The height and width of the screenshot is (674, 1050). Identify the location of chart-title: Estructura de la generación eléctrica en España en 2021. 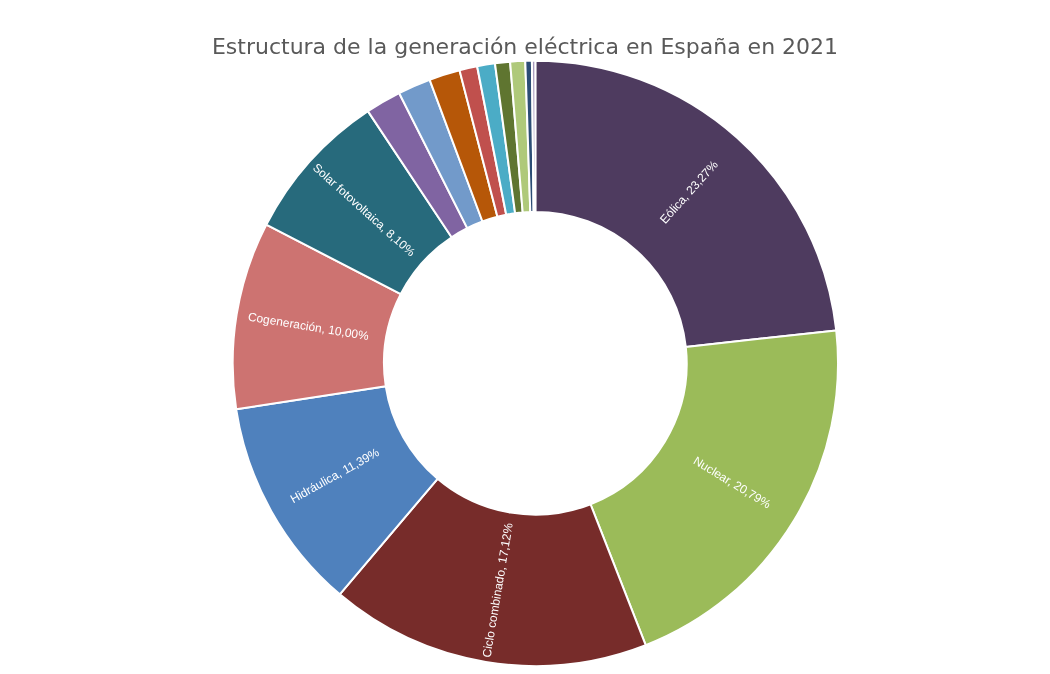
(525, 46).